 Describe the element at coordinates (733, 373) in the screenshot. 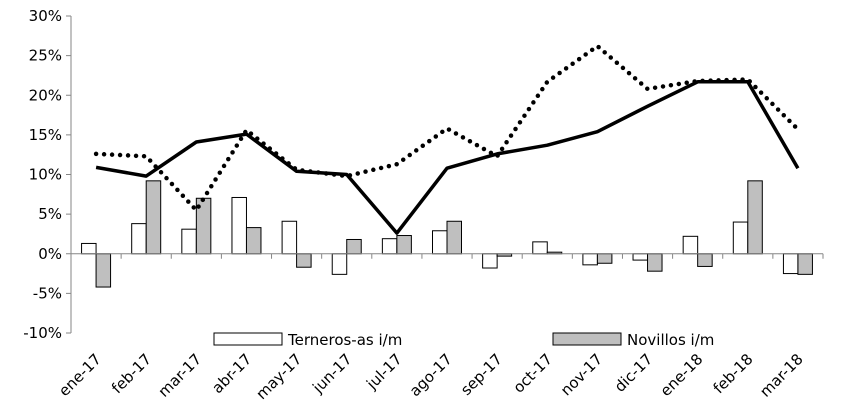

I see `x-tick-label: feb-18` at that location.